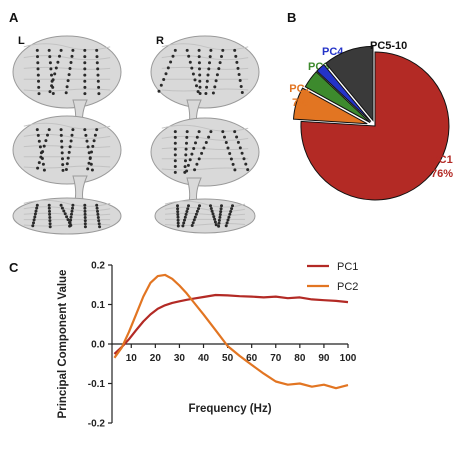 The image size is (474, 449). What do you see at coordinates (228, 358) in the screenshot?
I see `x-tick-label: 50` at bounding box center [228, 358].